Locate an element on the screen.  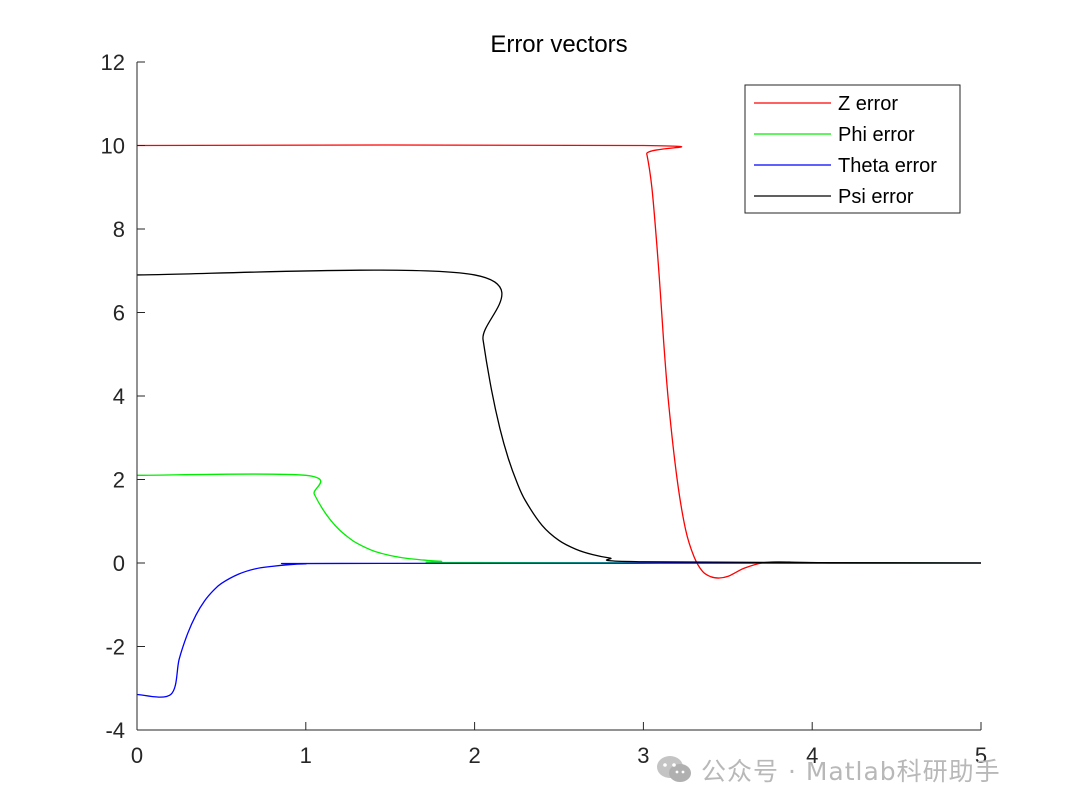
y-tick-label: -2 is located at coordinates (115, 647).